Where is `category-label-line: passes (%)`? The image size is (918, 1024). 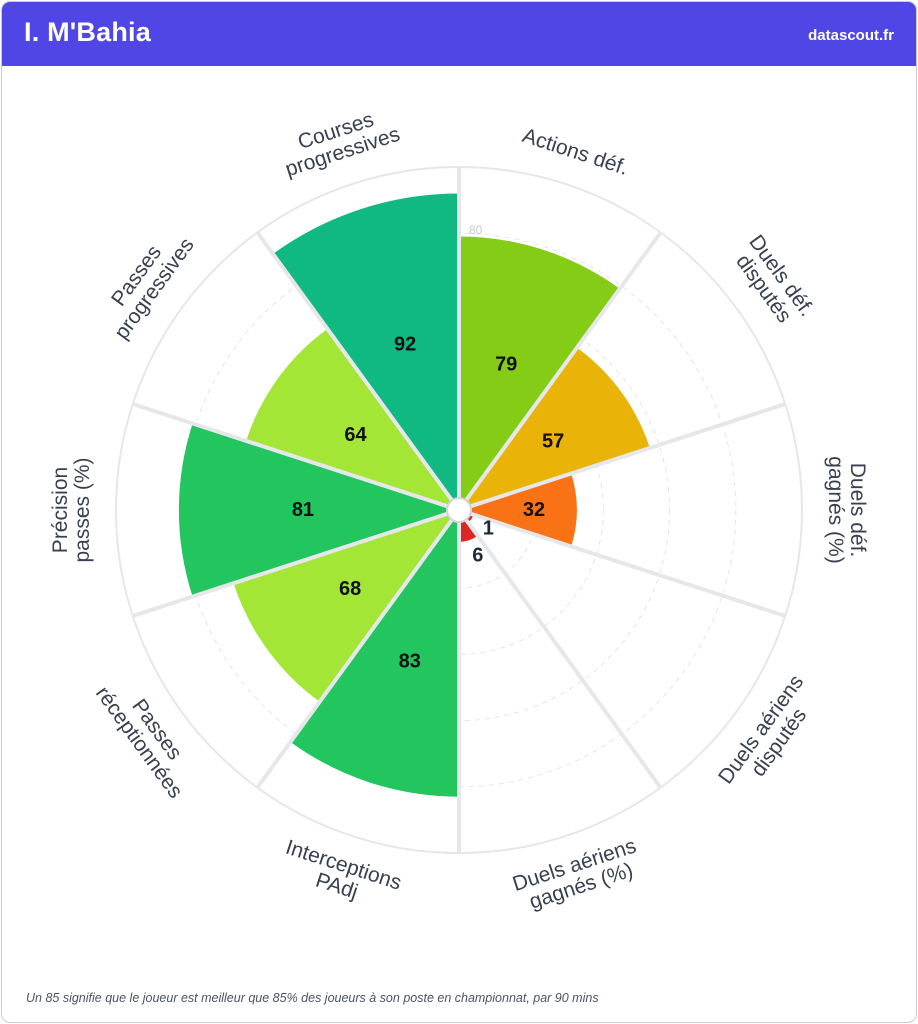
category-label-line: passes (%) is located at coordinates (82, 509).